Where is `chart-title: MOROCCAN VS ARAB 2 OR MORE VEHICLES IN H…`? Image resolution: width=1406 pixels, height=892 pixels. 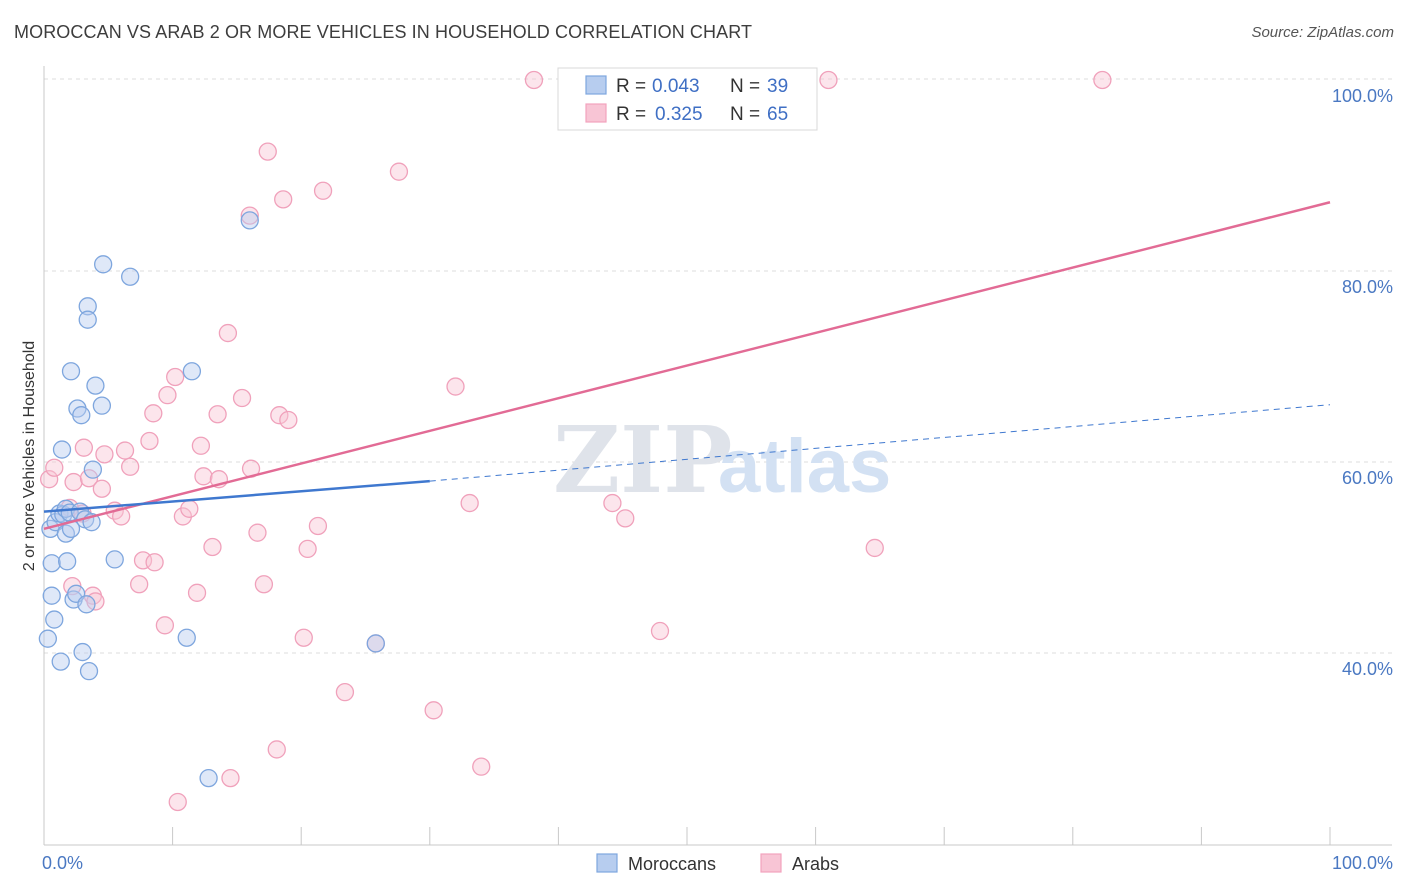 chart-title: MOROCCAN VS ARAB 2 OR MORE VEHICLES IN H… is located at coordinates (383, 32).